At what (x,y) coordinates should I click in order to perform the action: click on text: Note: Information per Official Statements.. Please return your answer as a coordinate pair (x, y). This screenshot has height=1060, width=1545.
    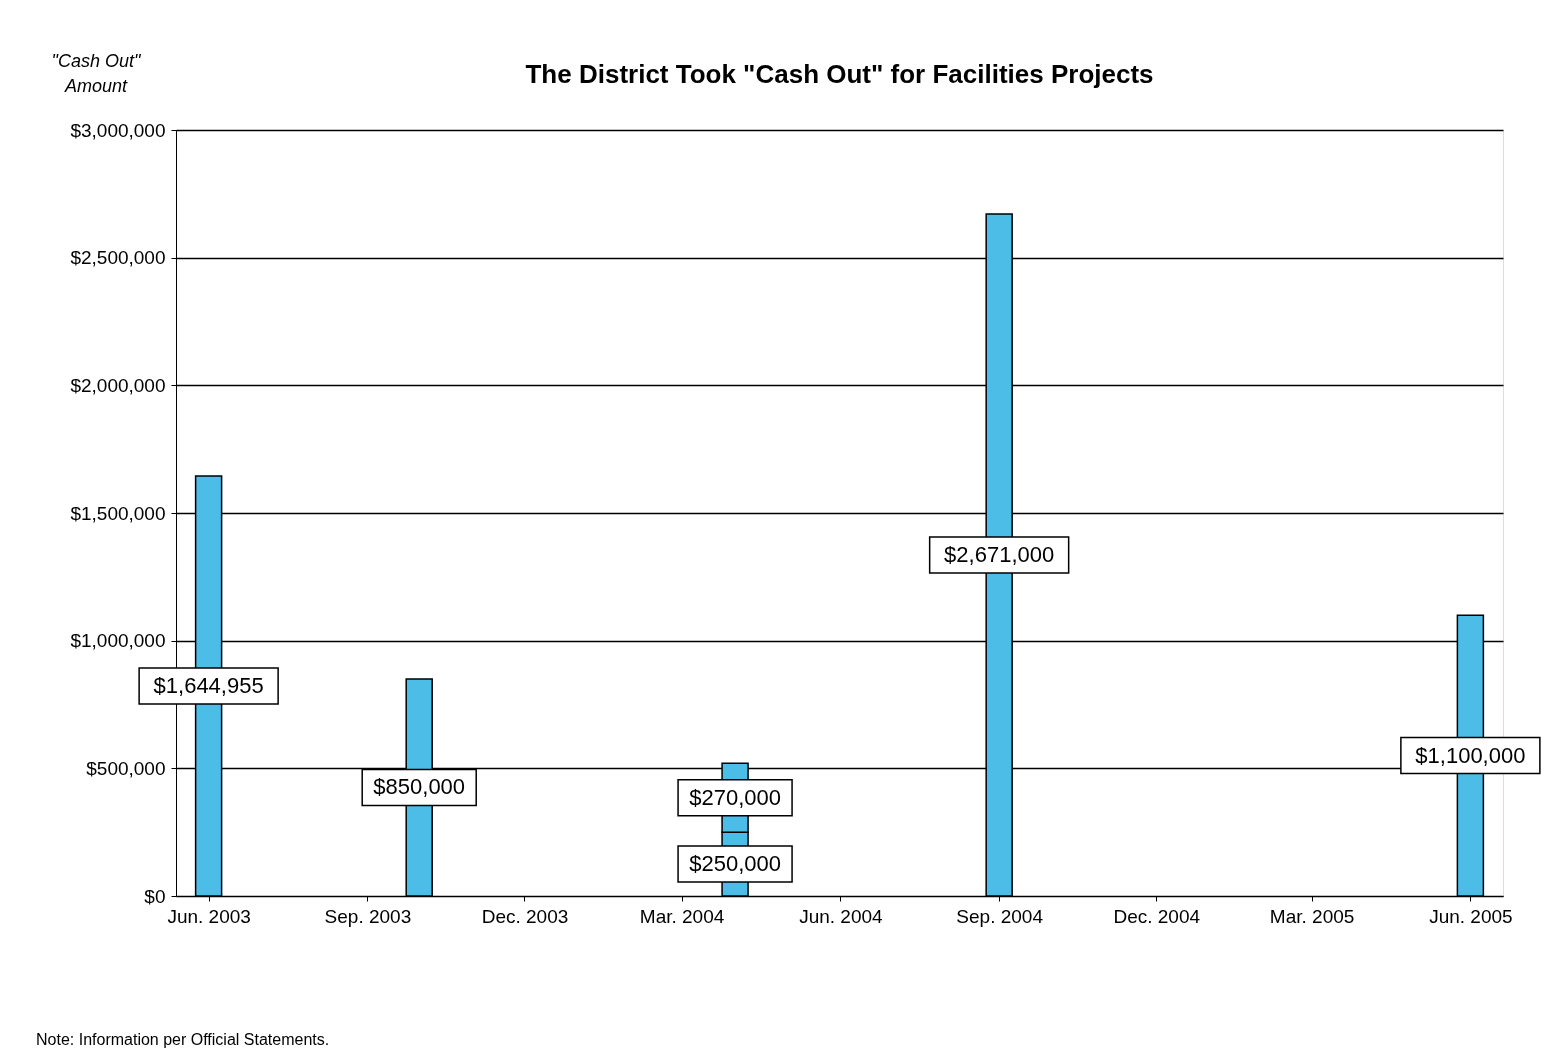
    Looking at the image, I should click on (183, 1039).